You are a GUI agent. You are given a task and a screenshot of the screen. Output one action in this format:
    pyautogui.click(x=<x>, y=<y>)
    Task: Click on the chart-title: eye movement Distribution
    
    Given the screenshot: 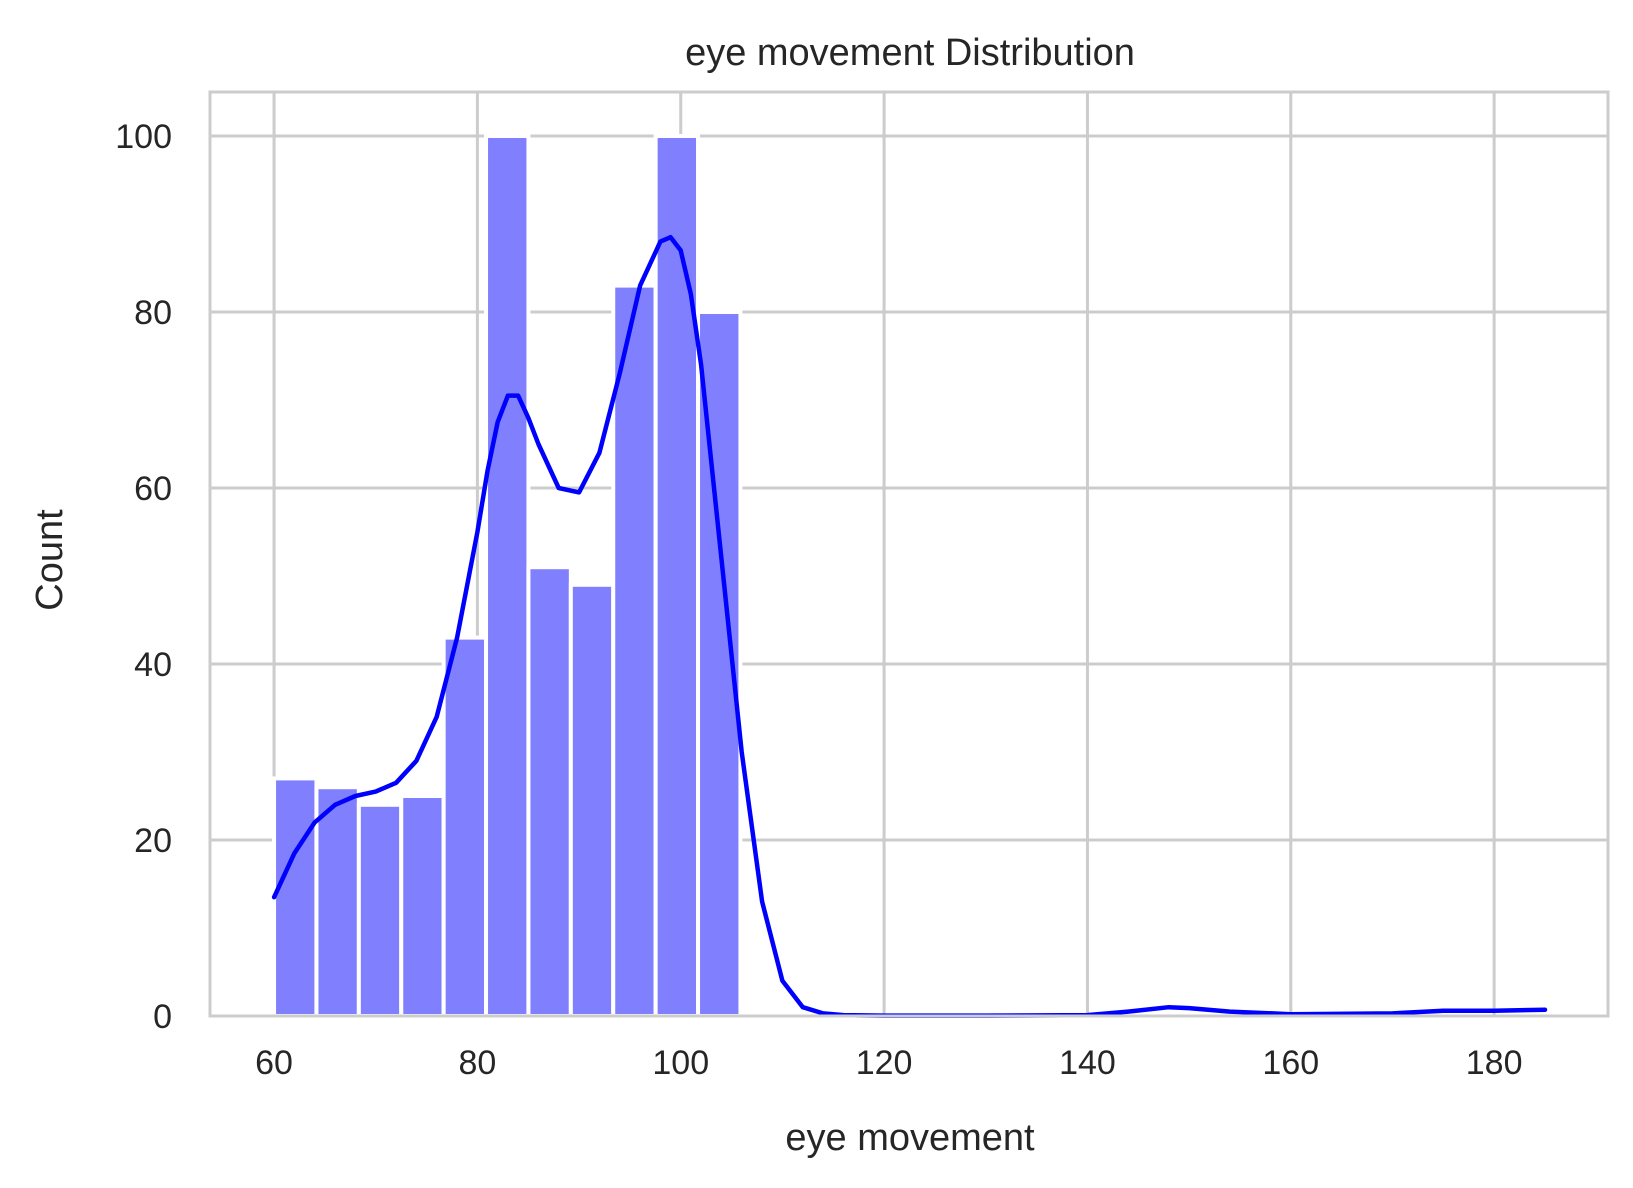 What is the action you would take?
    pyautogui.click(x=910, y=53)
    